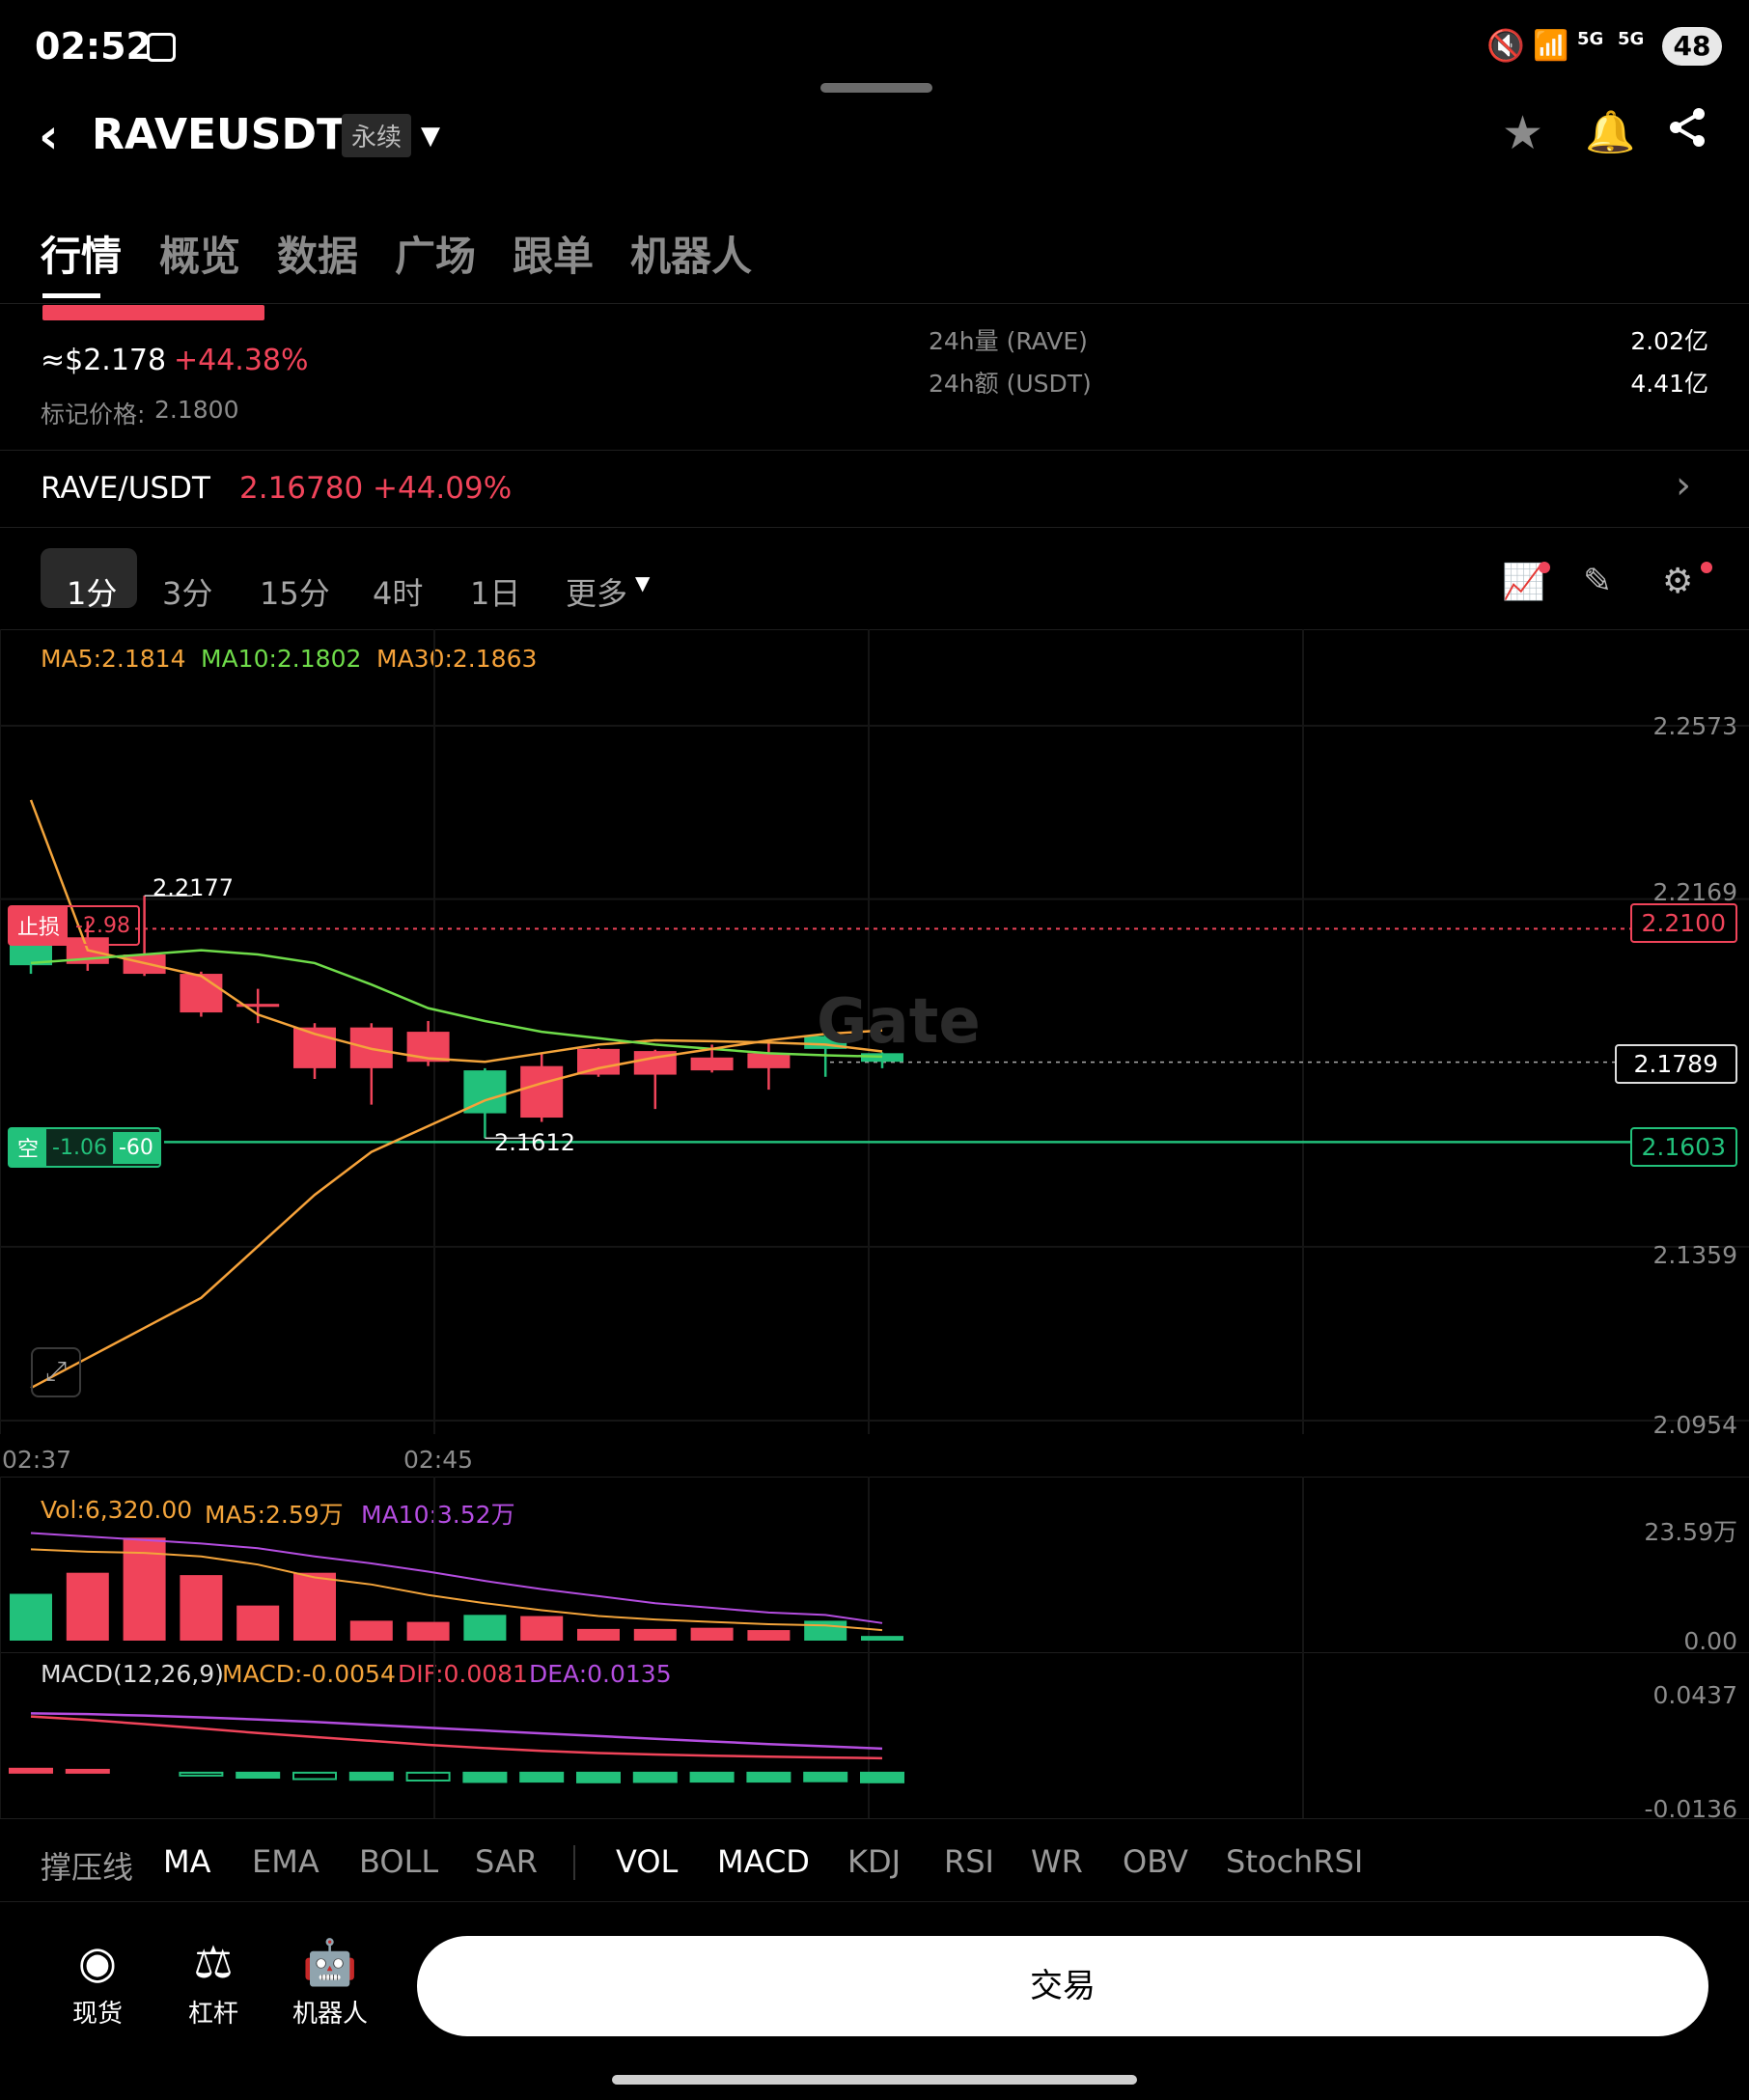  I want to click on spot-change: +44.09%, so click(443, 488).